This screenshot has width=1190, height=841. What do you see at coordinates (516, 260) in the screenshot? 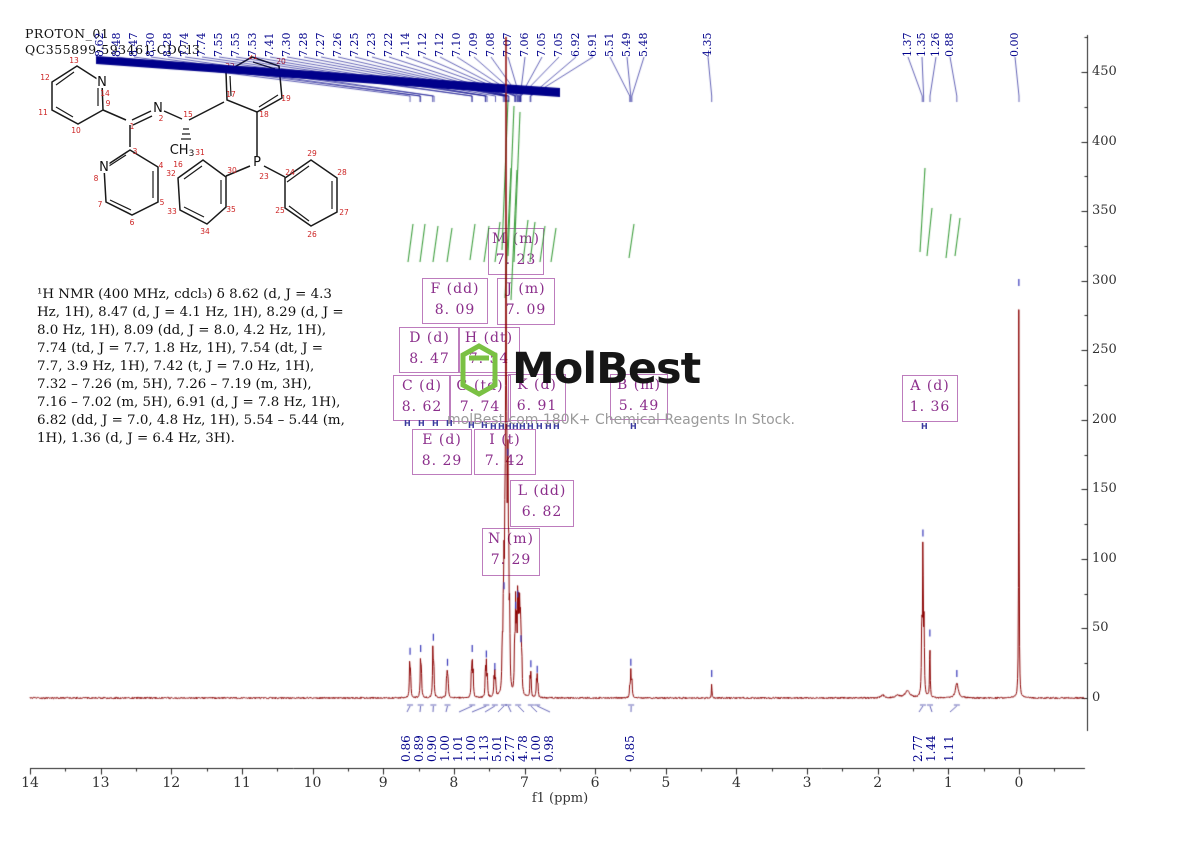
I see `assignment-shift: 7. 23` at bounding box center [516, 260].